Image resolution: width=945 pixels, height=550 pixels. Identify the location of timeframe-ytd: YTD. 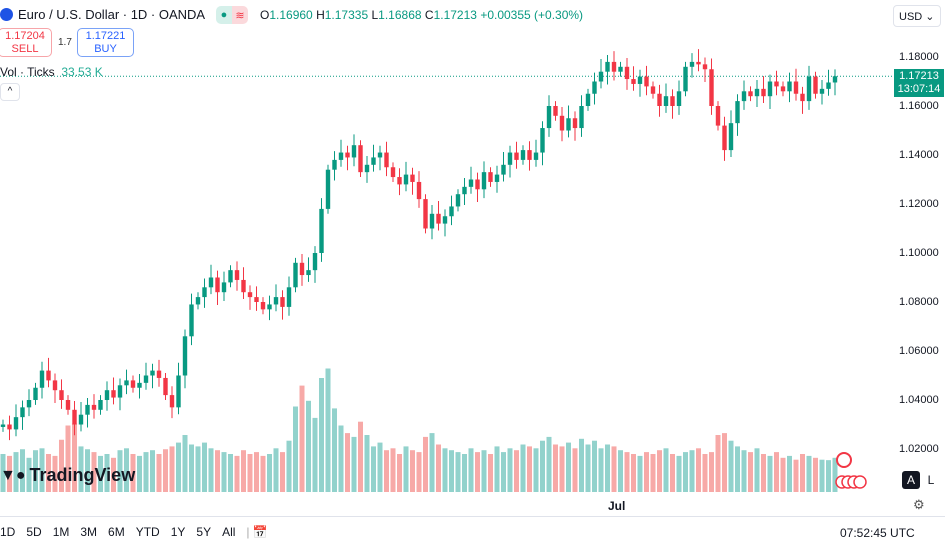
(147, 532).